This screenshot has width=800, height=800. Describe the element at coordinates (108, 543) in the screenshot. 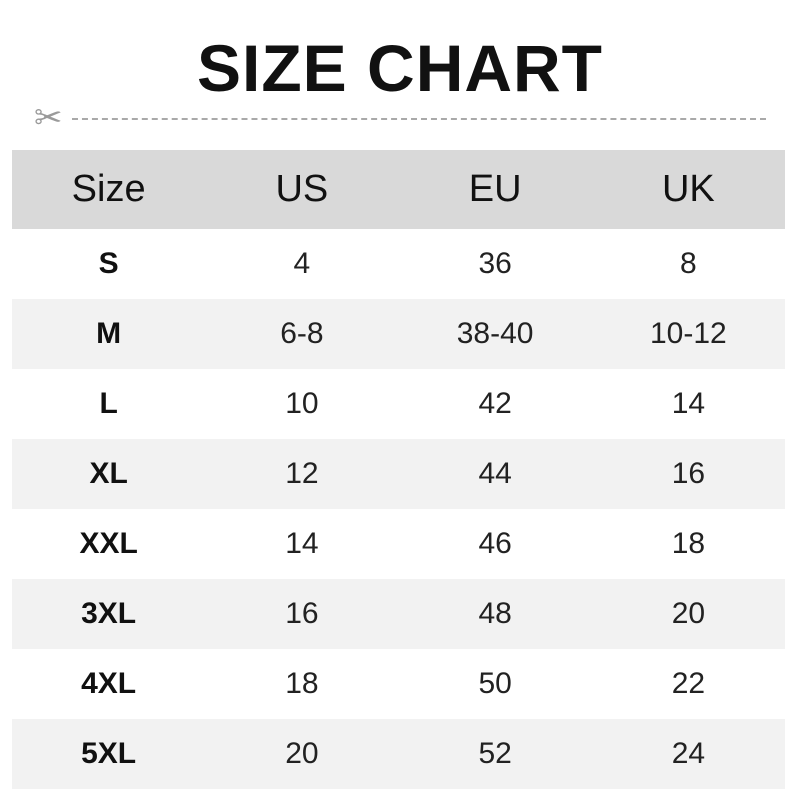

I see `size-label-cell: XXL` at that location.